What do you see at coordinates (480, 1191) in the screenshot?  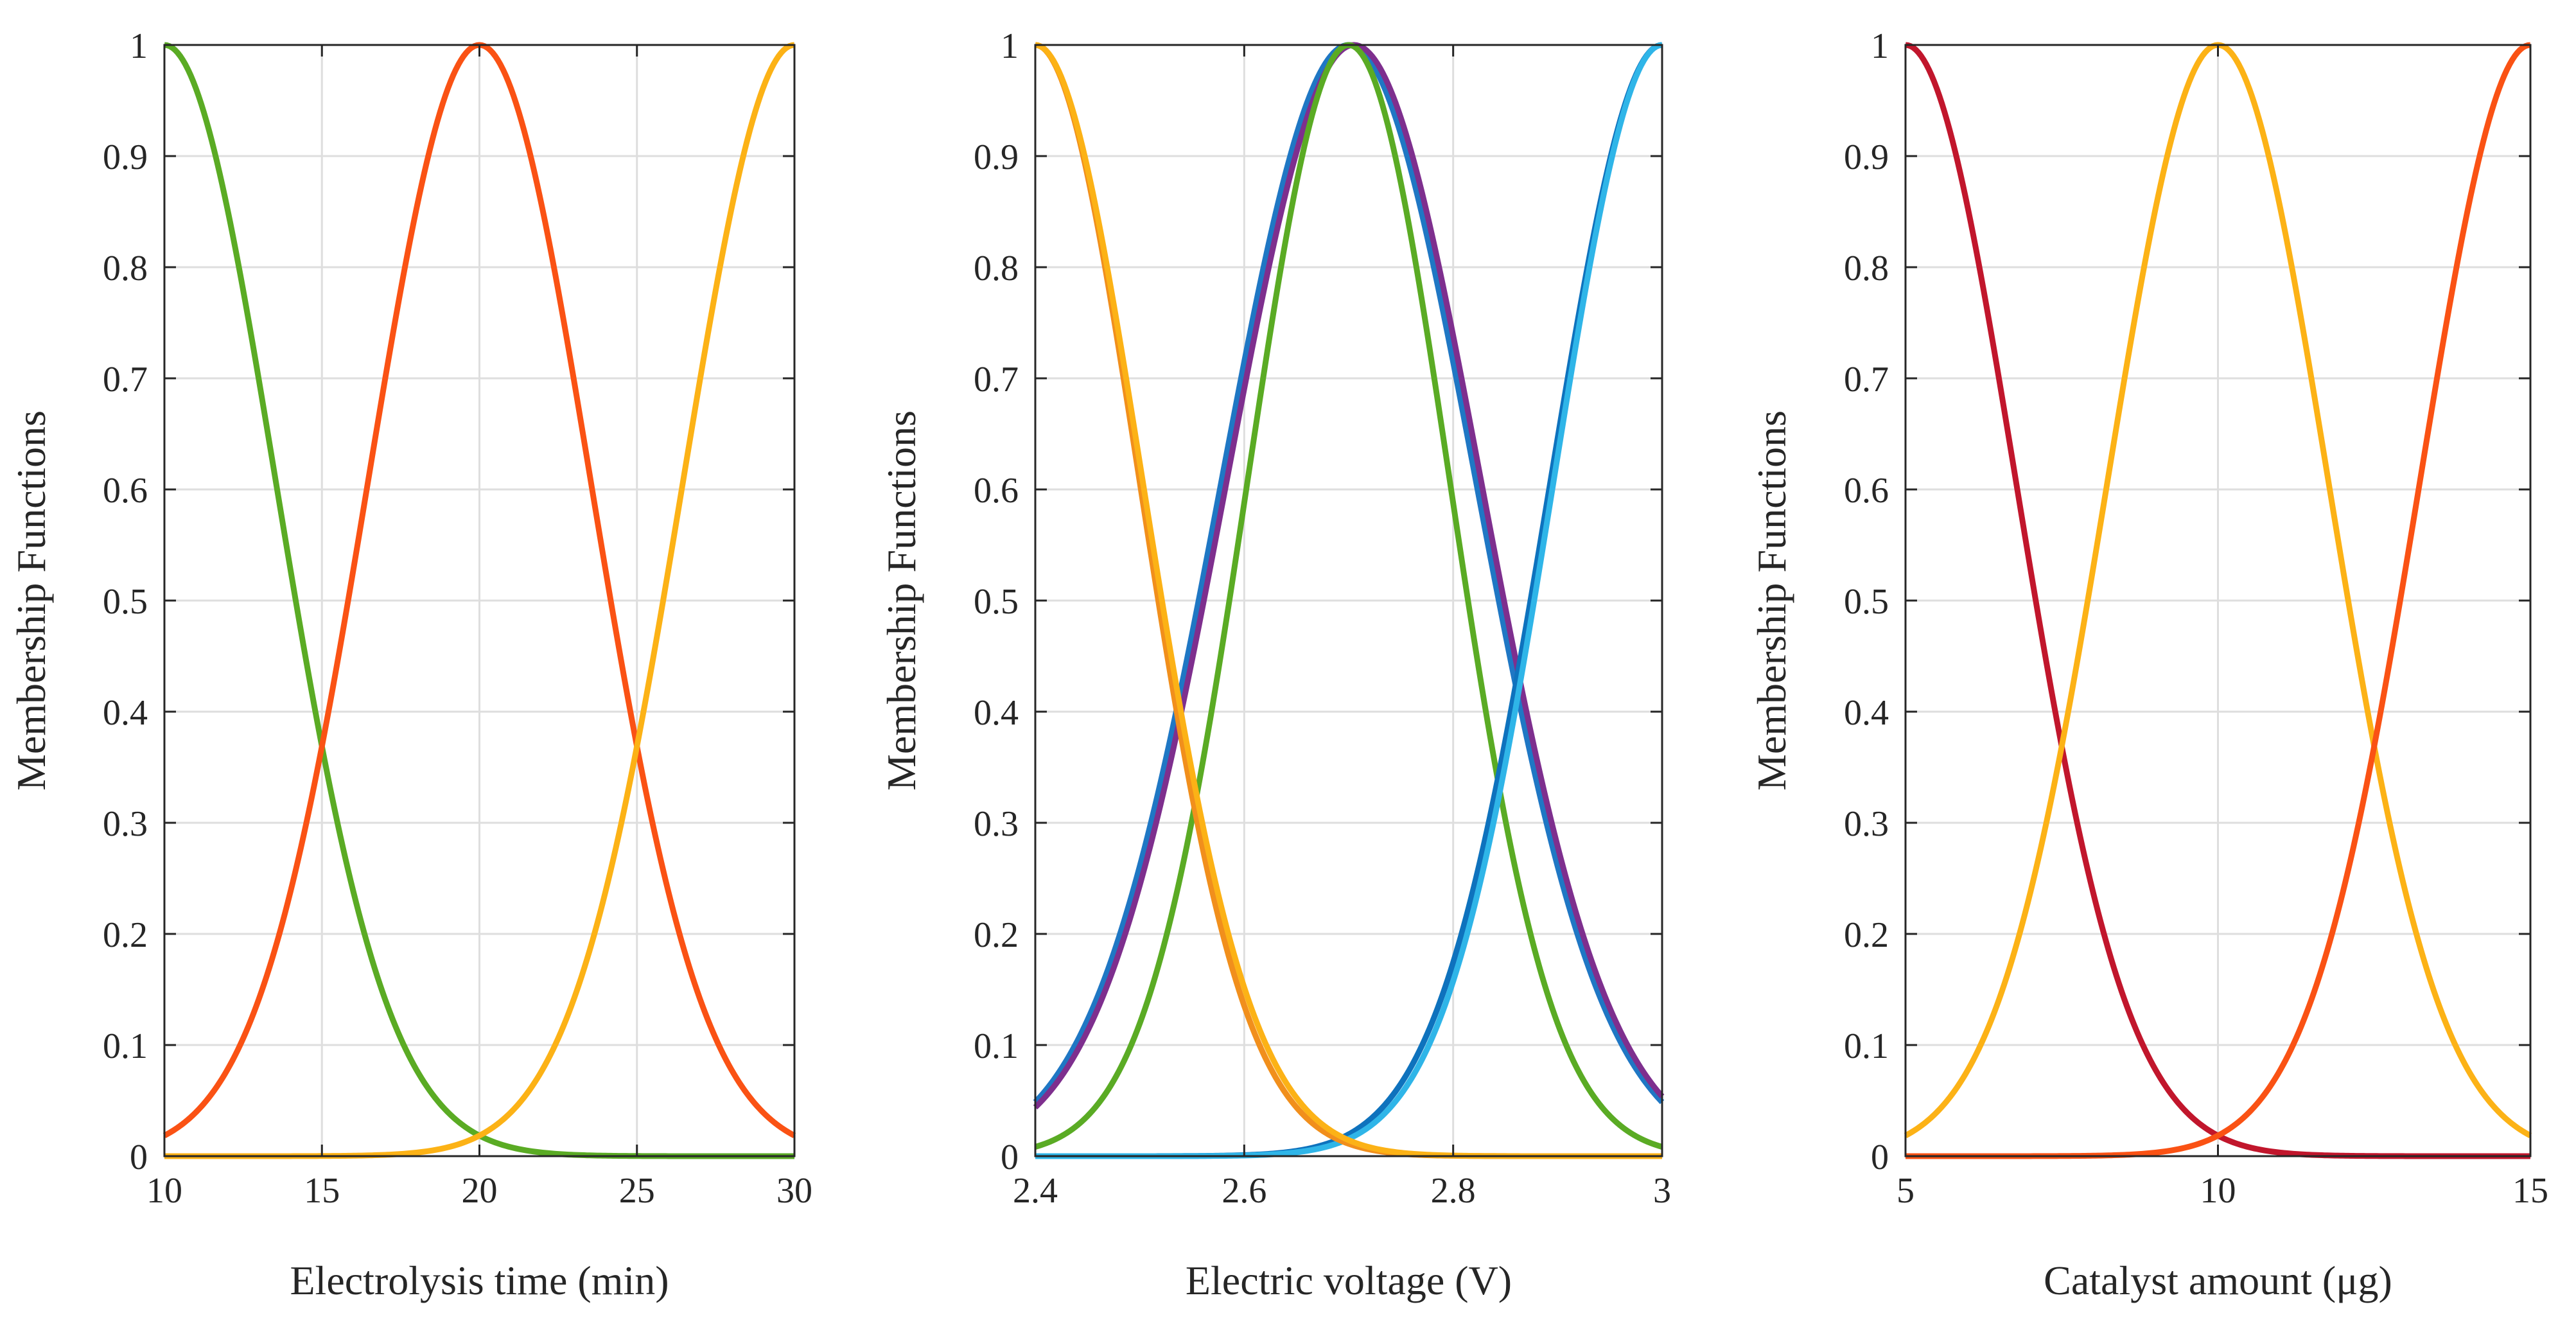 I see `x-tick-label: 20` at bounding box center [480, 1191].